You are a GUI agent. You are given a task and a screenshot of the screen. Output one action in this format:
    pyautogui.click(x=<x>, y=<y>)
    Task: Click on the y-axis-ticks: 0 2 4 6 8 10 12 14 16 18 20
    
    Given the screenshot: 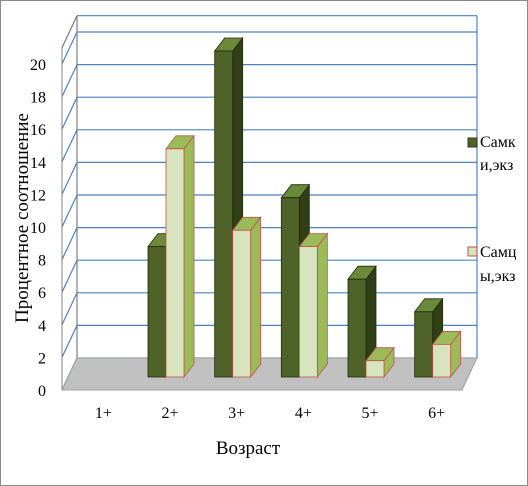 What is the action you would take?
    pyautogui.click(x=38, y=228)
    